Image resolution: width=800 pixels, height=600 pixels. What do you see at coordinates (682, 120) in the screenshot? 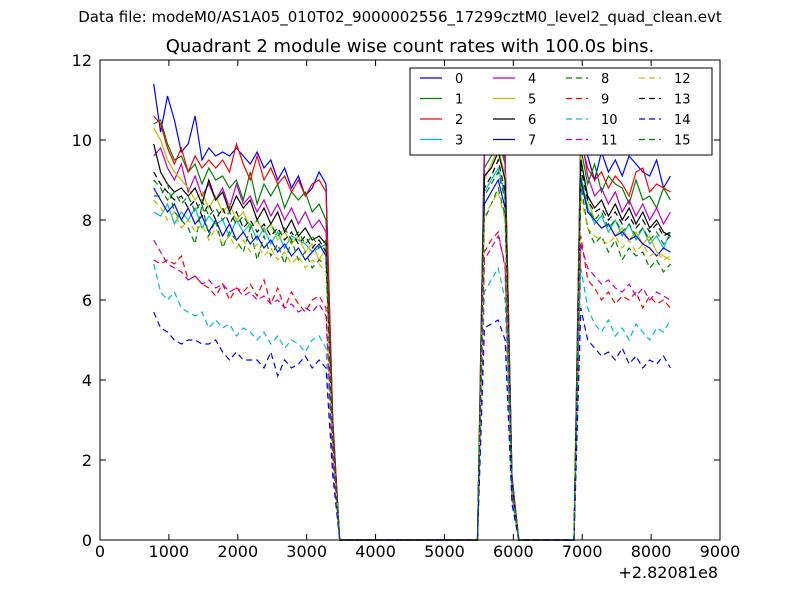
I see `legend-label-14: 14` at bounding box center [682, 120].